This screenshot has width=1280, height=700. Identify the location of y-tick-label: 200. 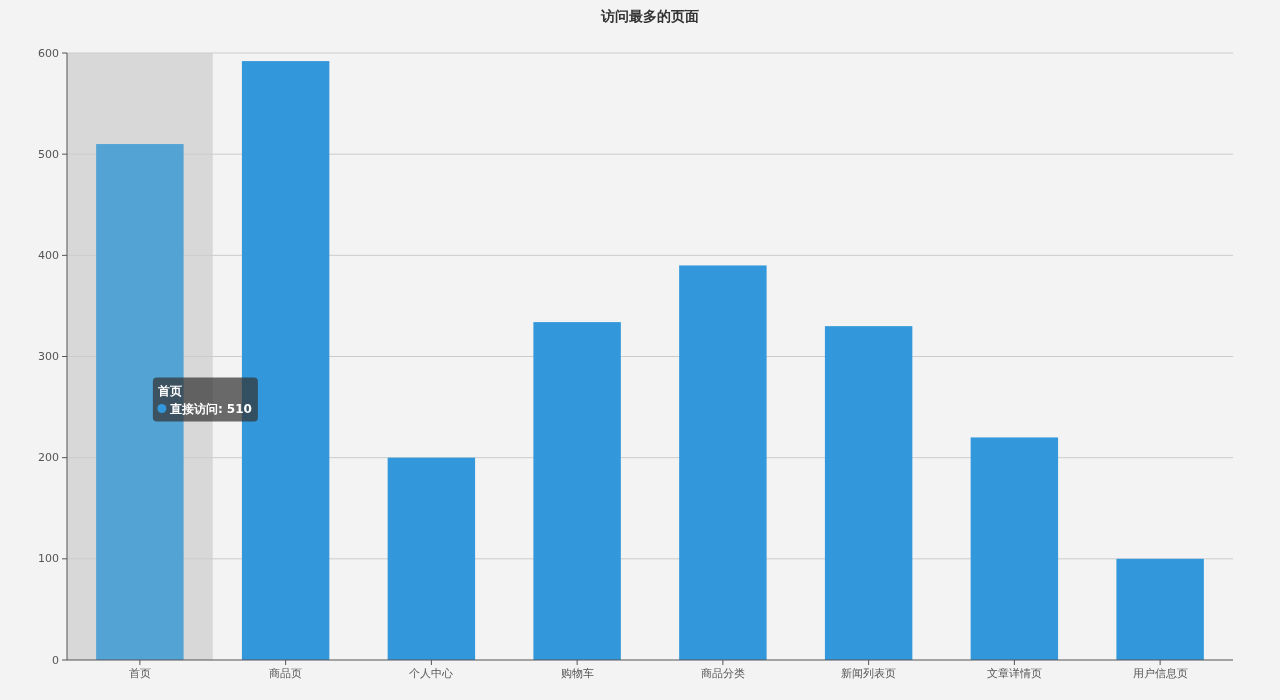
(48, 458).